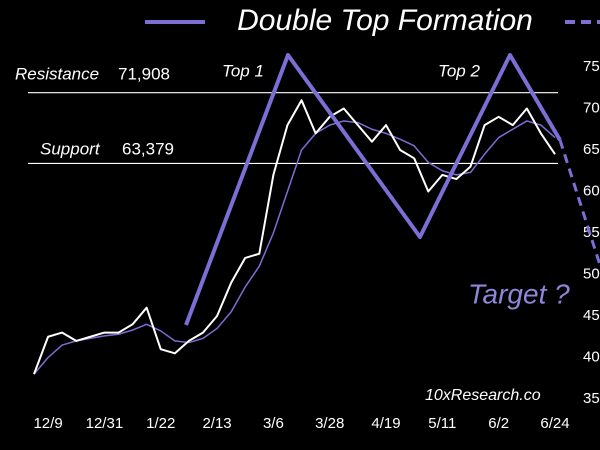 The image size is (600, 450). Describe the element at coordinates (579, 202) in the screenshot. I see `pattern-projection` at that location.